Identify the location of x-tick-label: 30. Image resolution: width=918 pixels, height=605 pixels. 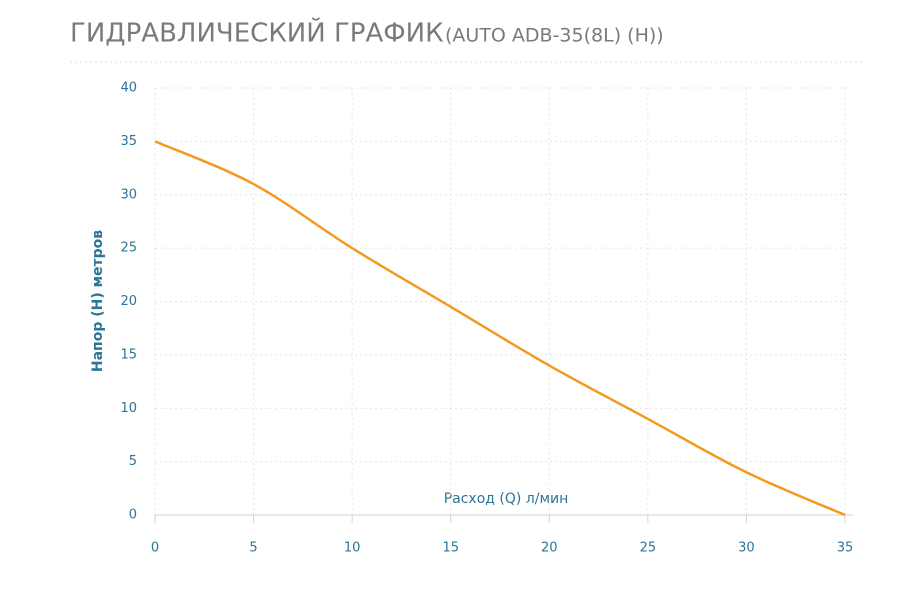
(746, 548).